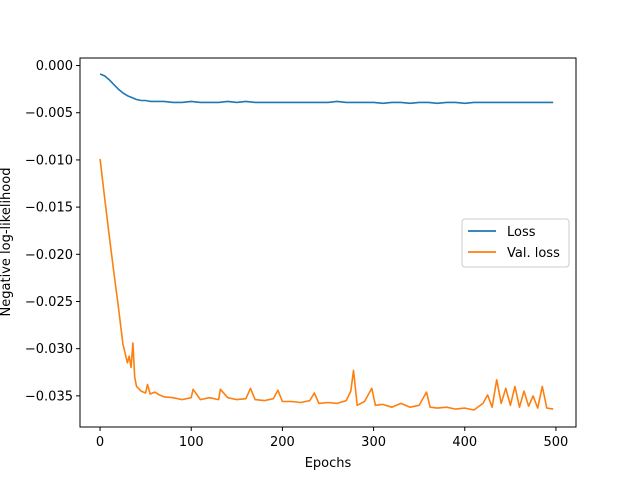 This screenshot has height=480, width=640. What do you see at coordinates (49, 113) in the screenshot?
I see `y-tick-label: −0.005` at bounding box center [49, 113].